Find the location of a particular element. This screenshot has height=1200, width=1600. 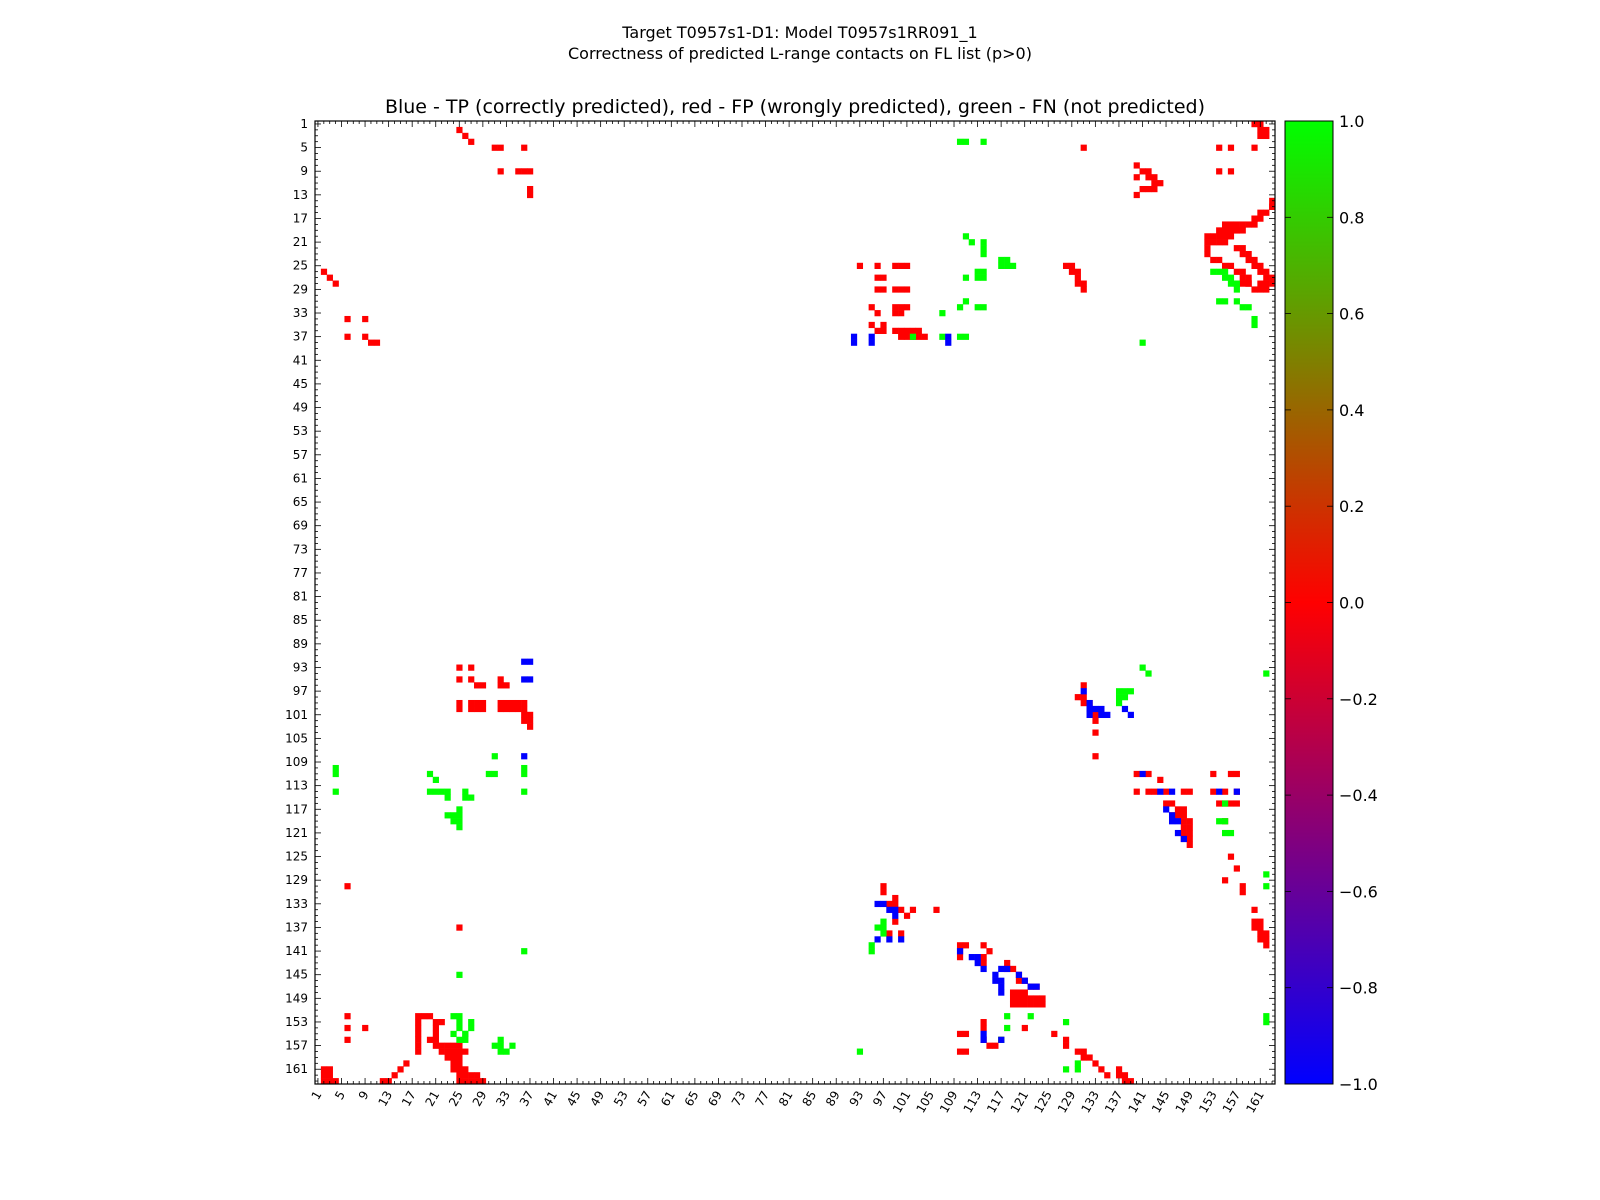

y-tick-label: 113 is located at coordinates (296, 786).